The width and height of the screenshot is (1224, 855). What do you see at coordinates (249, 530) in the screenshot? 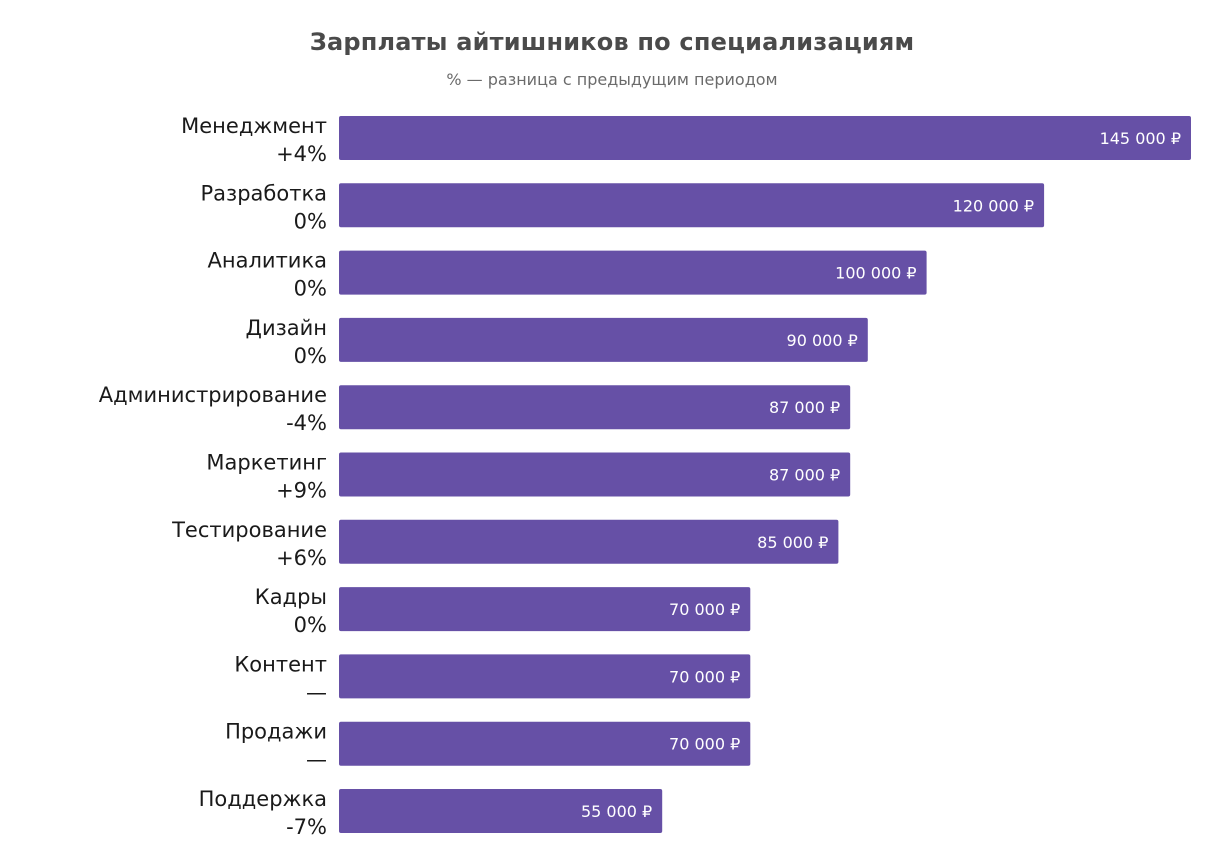
I see `category-label: Тестирование` at bounding box center [249, 530].